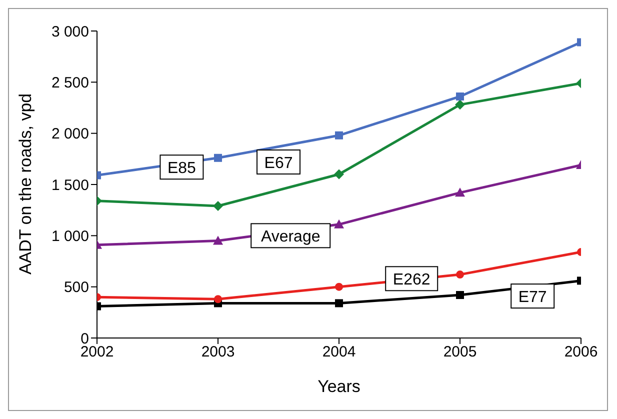 The height and width of the screenshot is (419, 617). I want to click on y-tick-label: 1 000, so click(70, 236).